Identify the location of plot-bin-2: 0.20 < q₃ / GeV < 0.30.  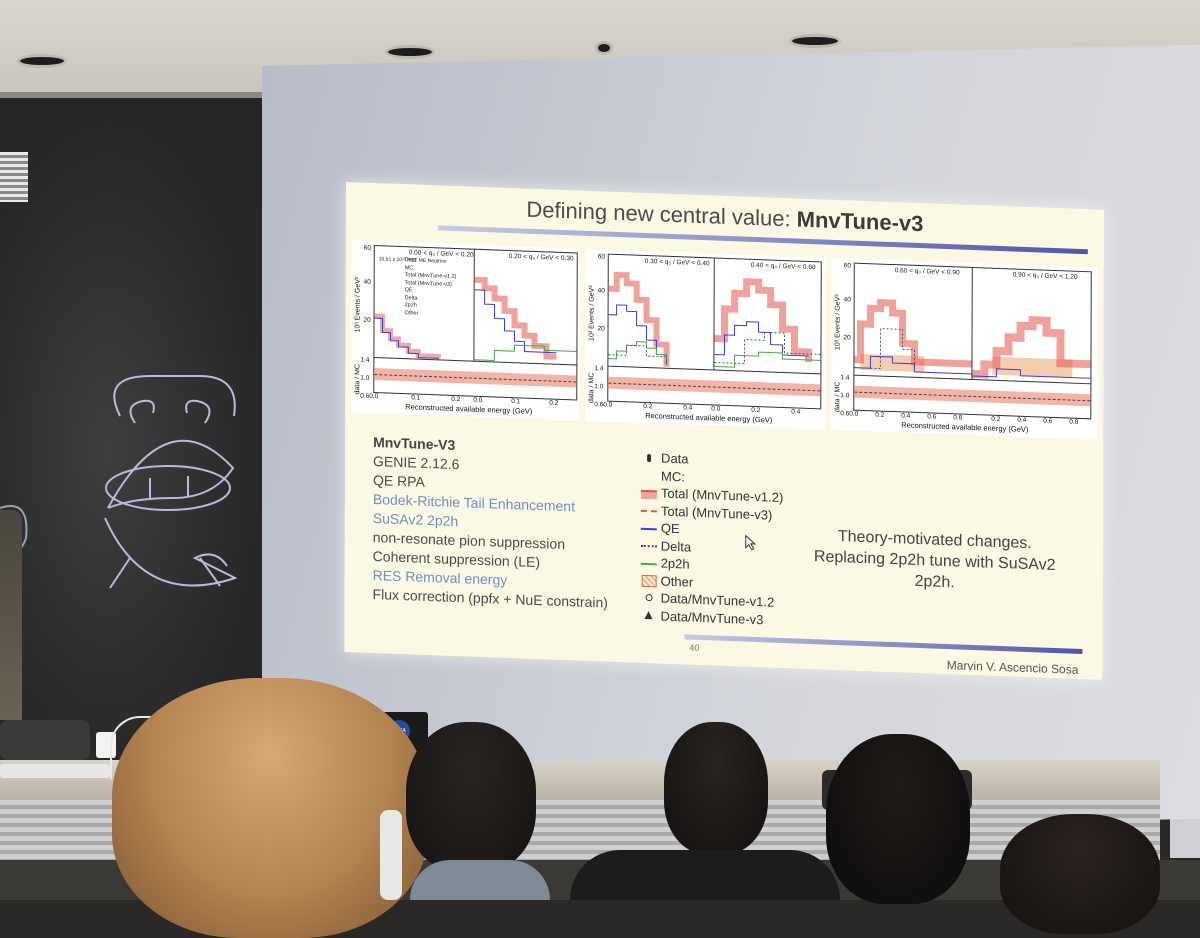
(525, 307).